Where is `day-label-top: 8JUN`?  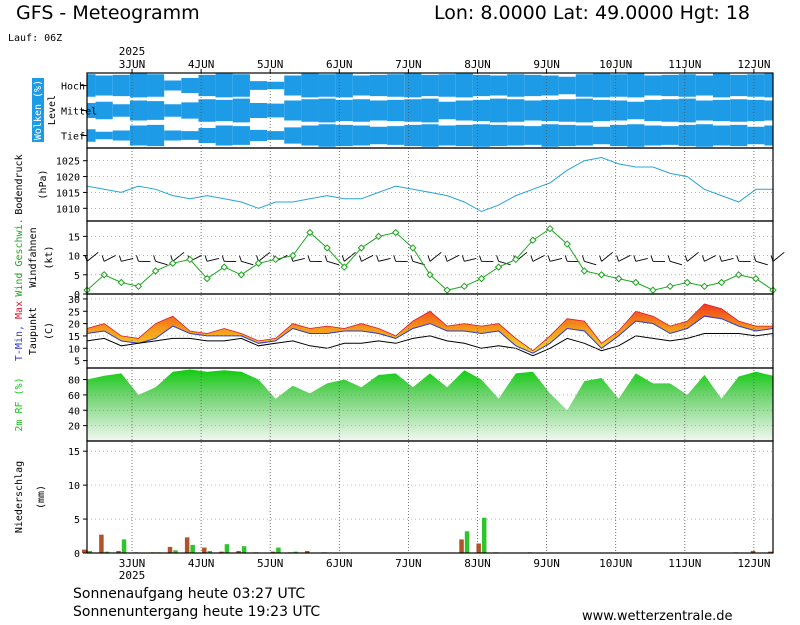 day-label-top: 8JUN is located at coordinates (477, 64).